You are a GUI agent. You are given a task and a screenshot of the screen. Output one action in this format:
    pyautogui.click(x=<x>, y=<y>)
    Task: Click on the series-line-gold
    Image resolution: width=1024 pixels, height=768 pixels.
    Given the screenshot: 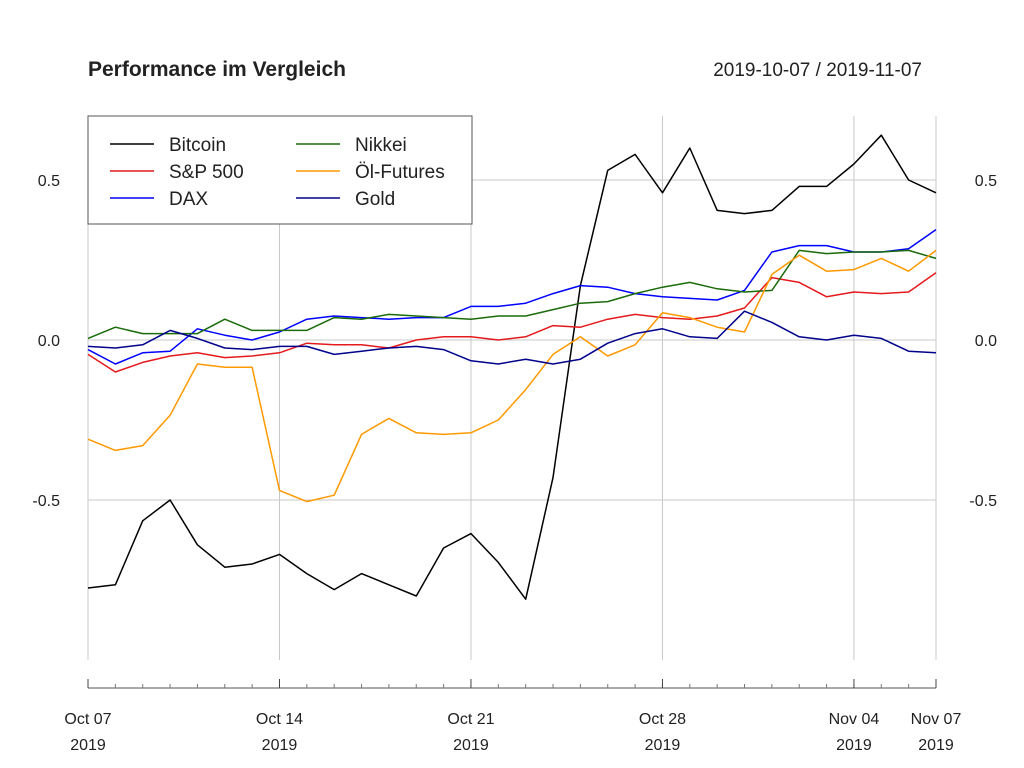 What is the action you would take?
    pyautogui.click(x=512, y=337)
    